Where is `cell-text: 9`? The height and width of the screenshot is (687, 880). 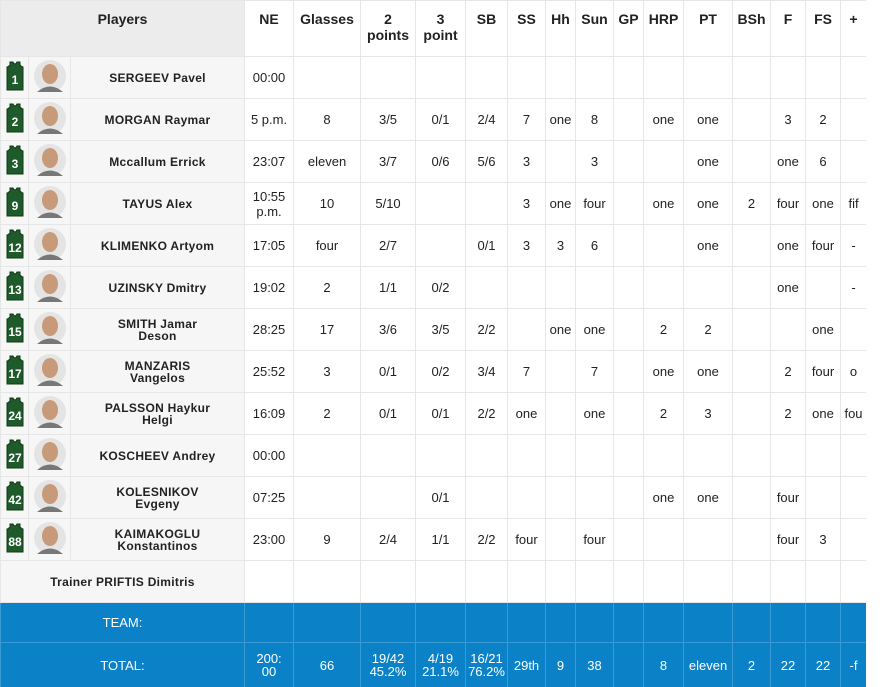
cell-text: 9 is located at coordinates (560, 665).